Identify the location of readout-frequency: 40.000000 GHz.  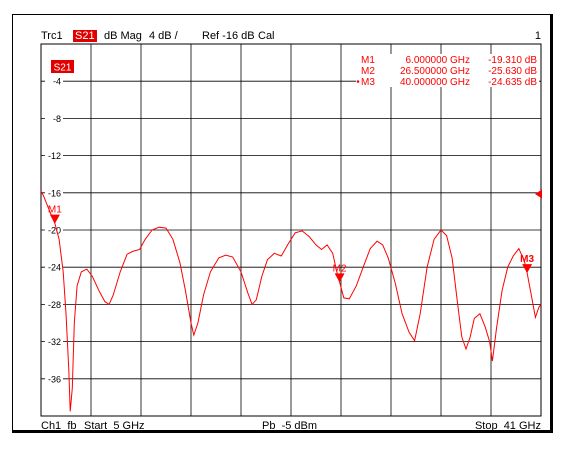
(435, 82).